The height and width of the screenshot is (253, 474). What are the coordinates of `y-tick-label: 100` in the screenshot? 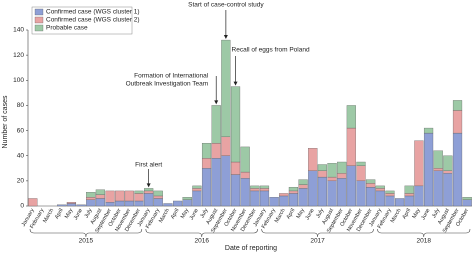 It's located at (18, 80).